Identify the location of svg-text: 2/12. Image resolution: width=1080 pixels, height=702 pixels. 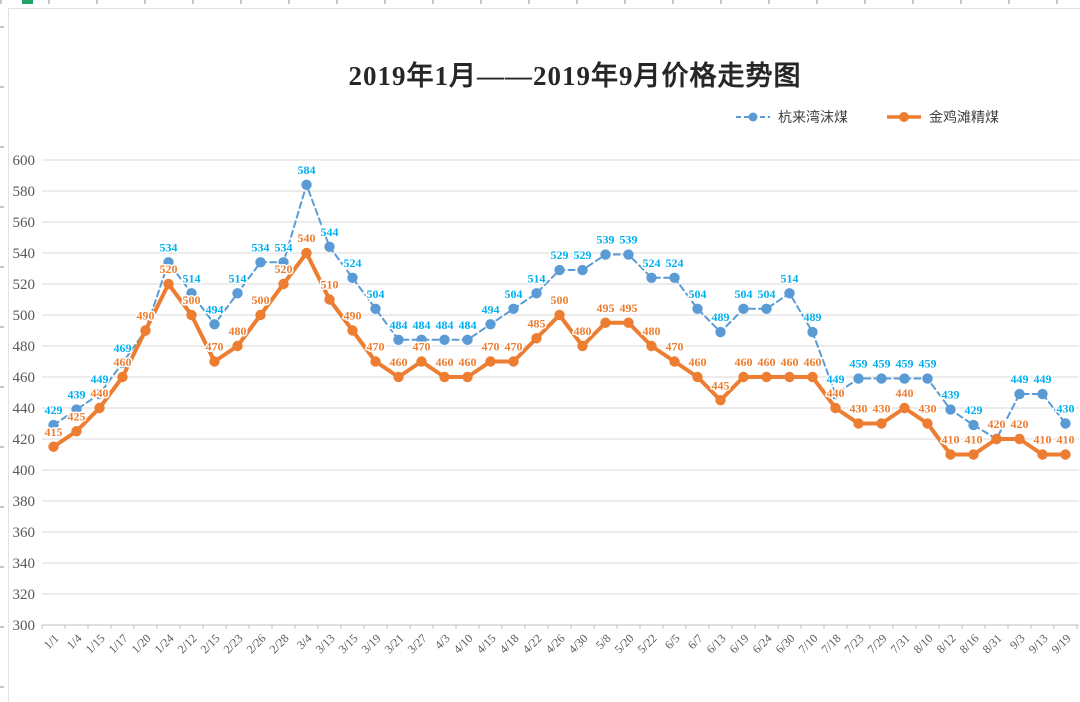
(187, 643).